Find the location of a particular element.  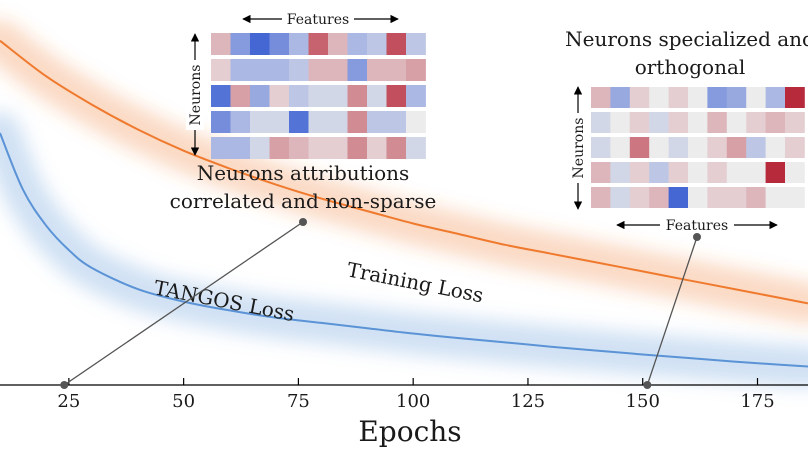

x-tick-label: 175 is located at coordinates (757, 401).